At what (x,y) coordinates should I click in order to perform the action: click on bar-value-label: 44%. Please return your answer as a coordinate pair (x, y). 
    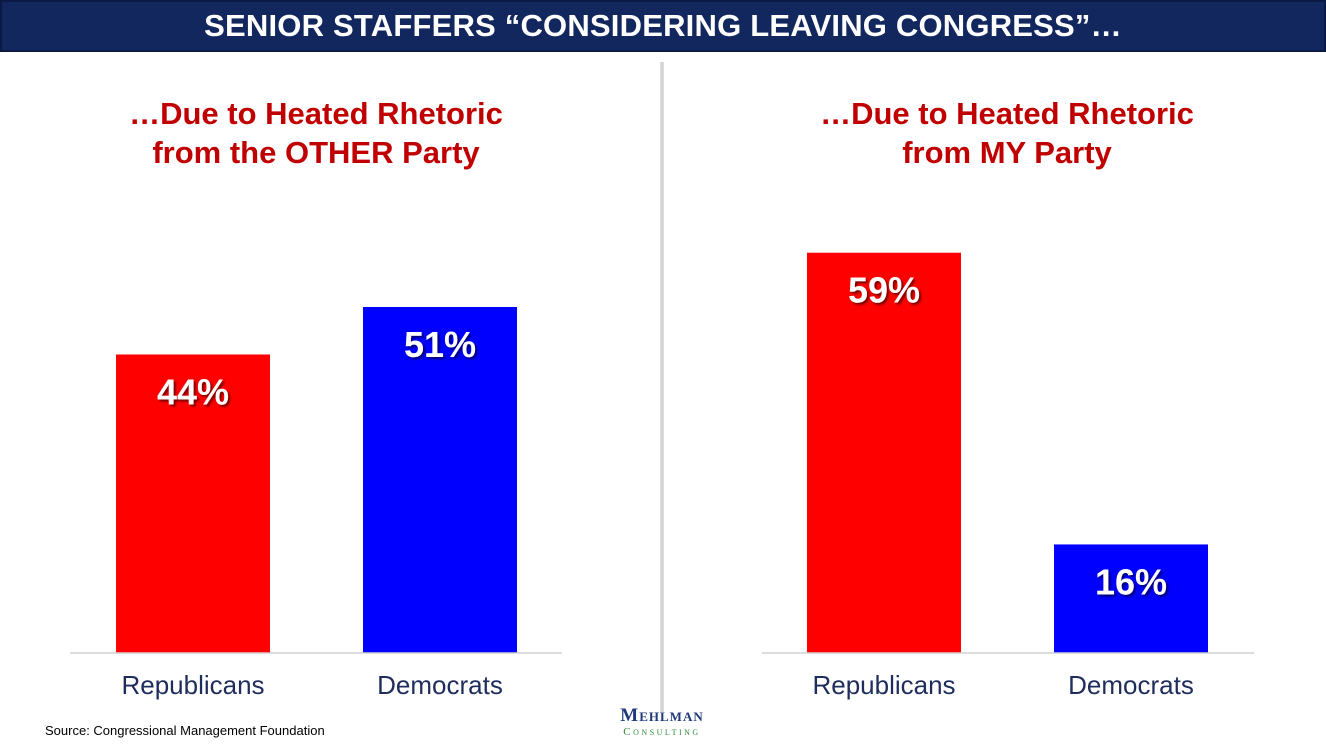
    Looking at the image, I should click on (193, 391).